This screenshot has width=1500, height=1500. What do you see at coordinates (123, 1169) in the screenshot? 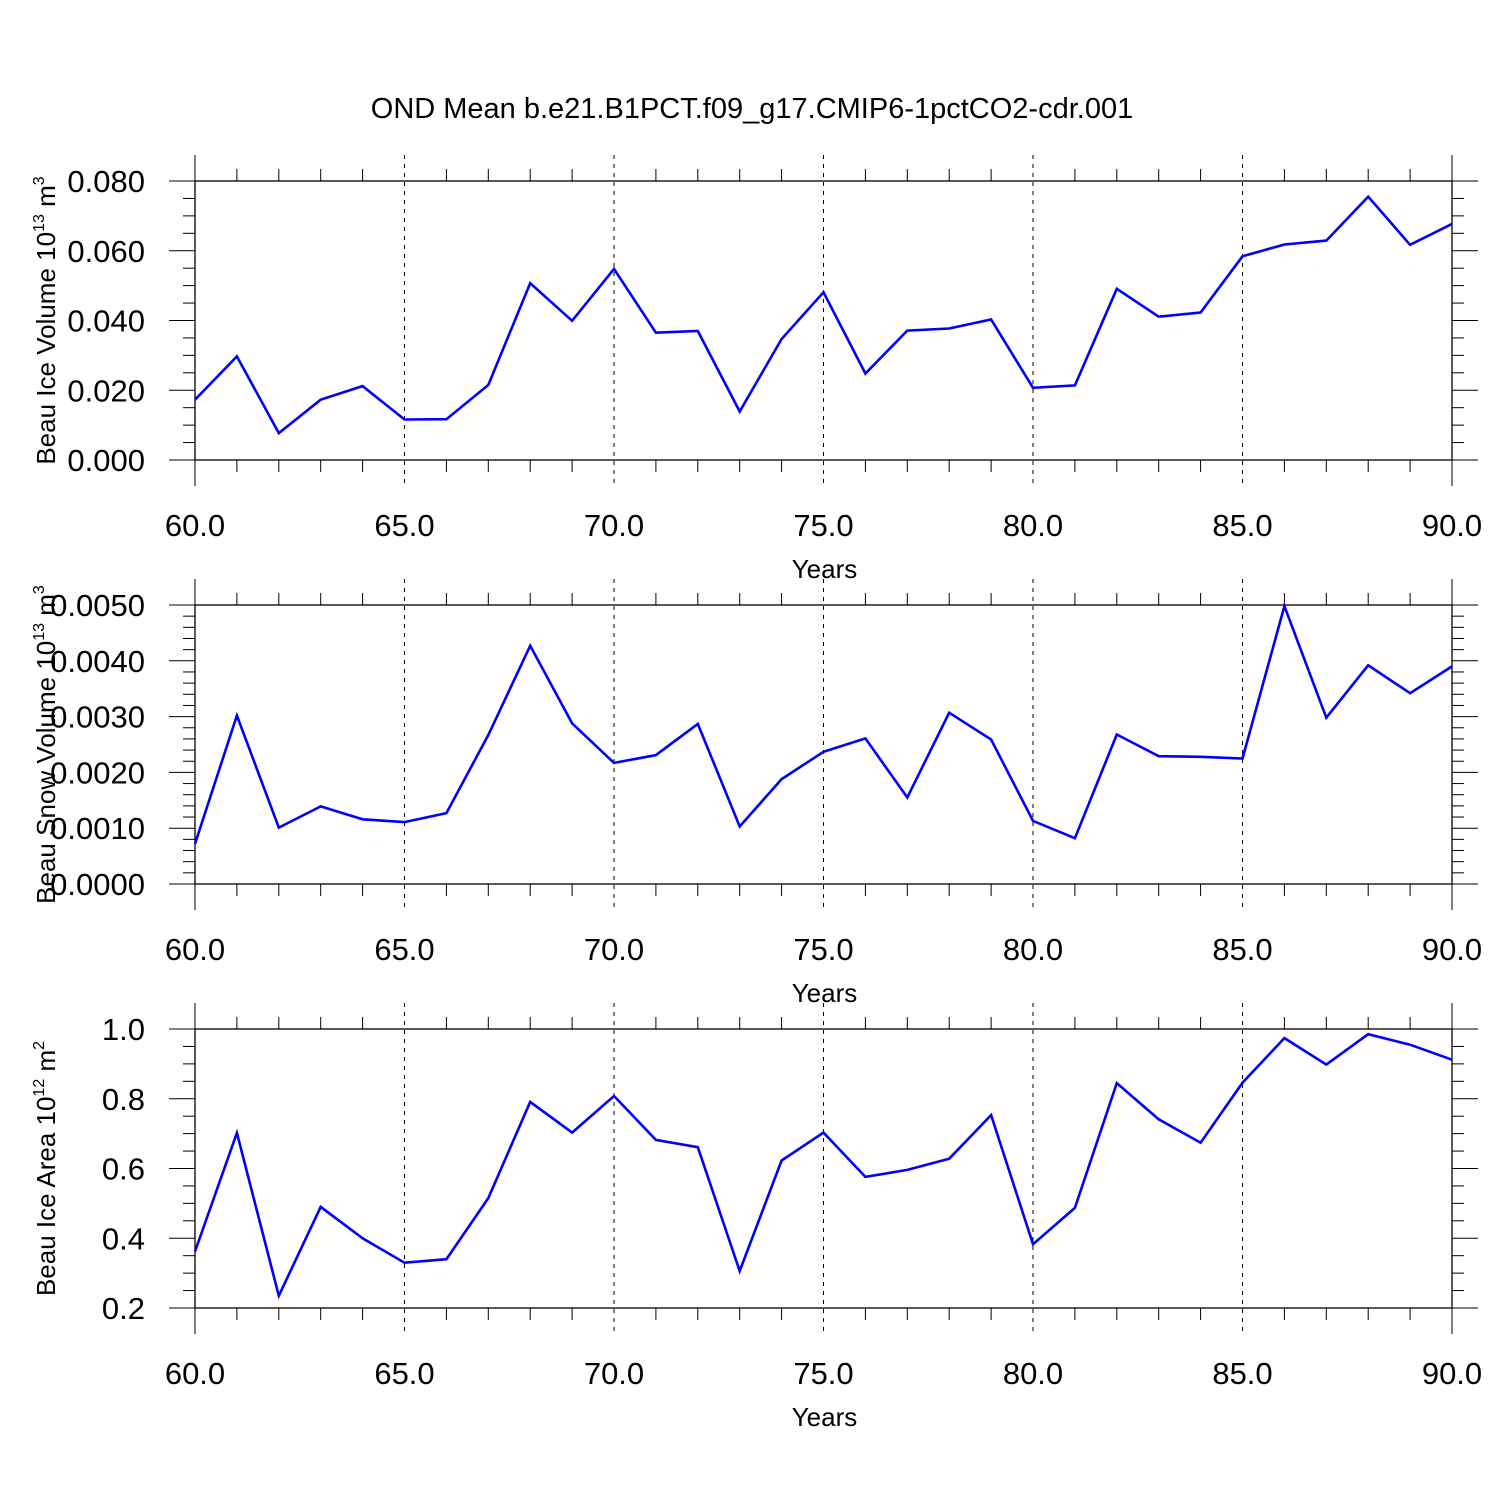
I see `y-tick-label: 0.6` at bounding box center [123, 1169].